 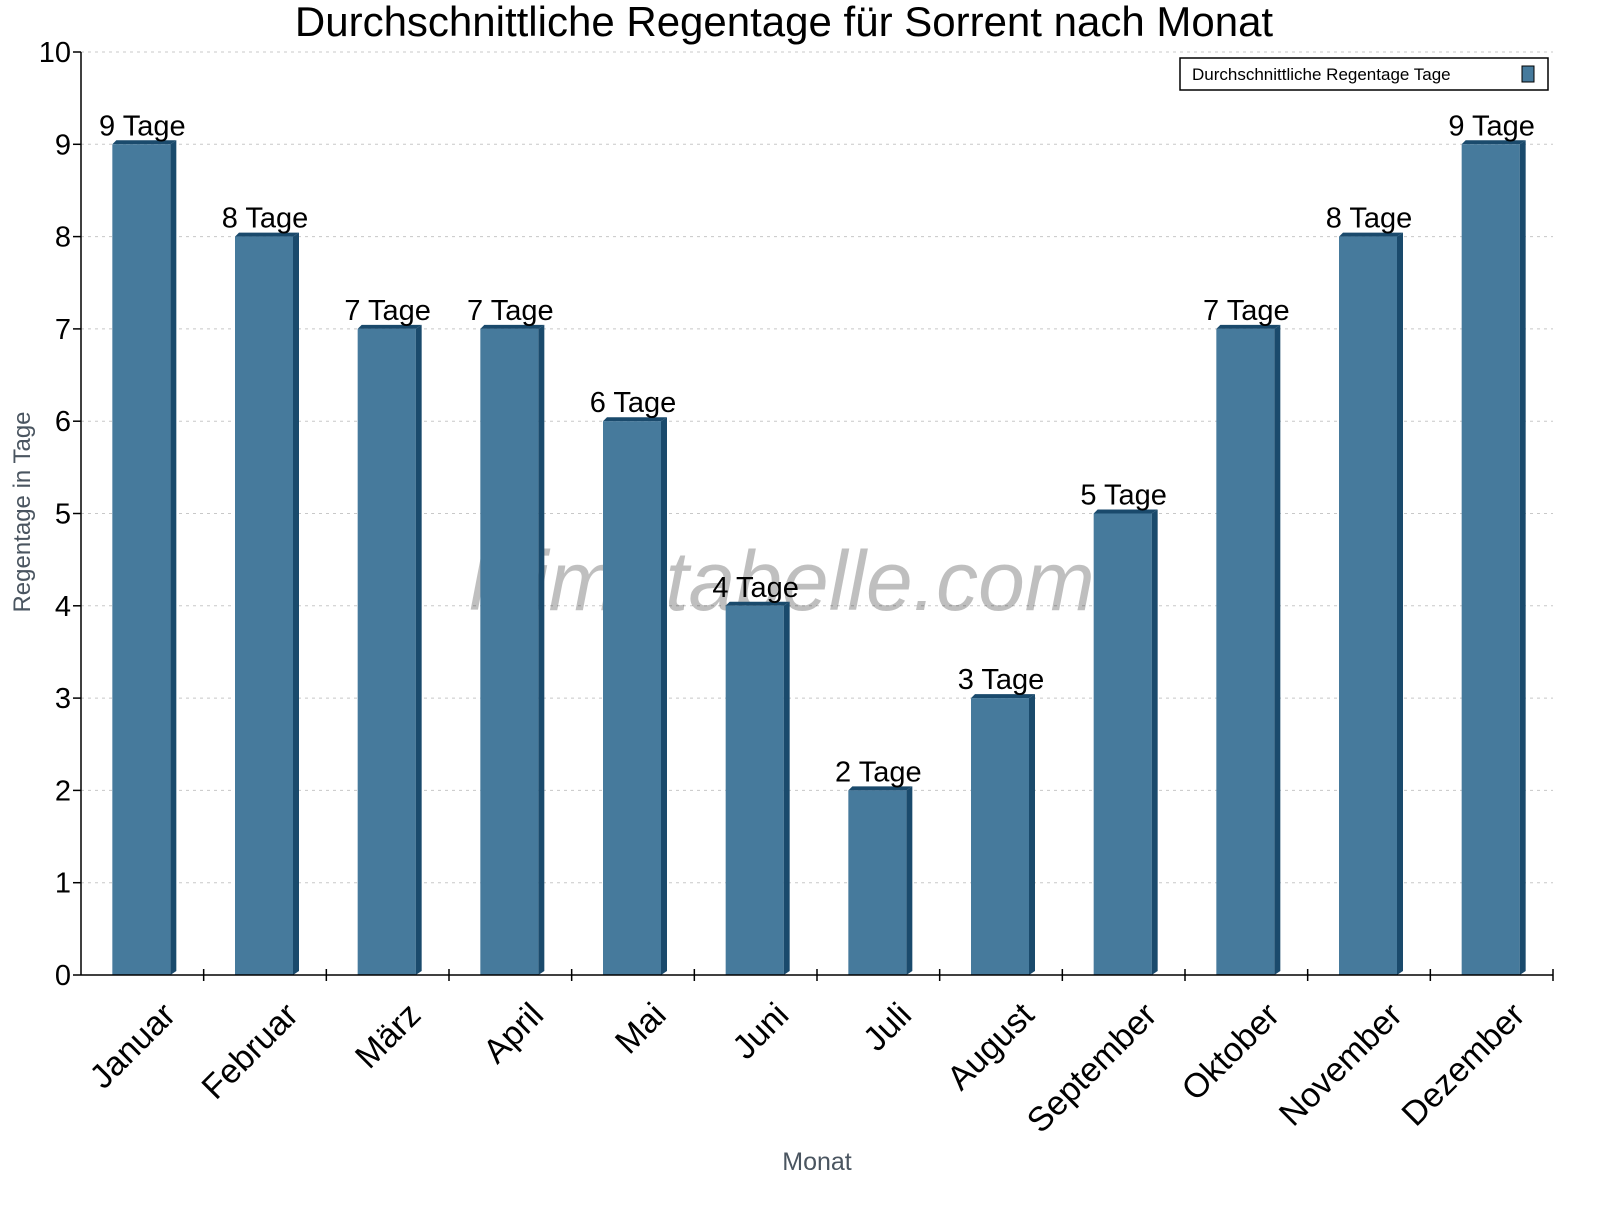 I want to click on x-tick-label: Mai, so click(x=641, y=1029).